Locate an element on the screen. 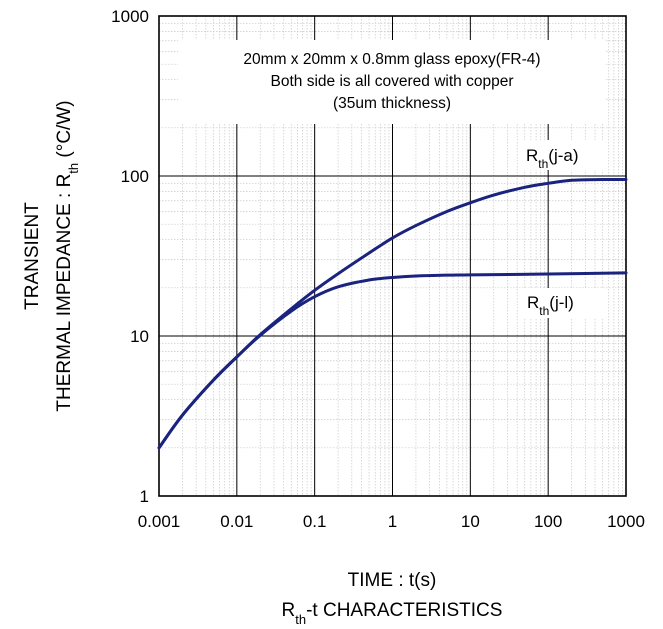 The height and width of the screenshot is (629, 663). y-tick-label: 10 is located at coordinates (139, 336).